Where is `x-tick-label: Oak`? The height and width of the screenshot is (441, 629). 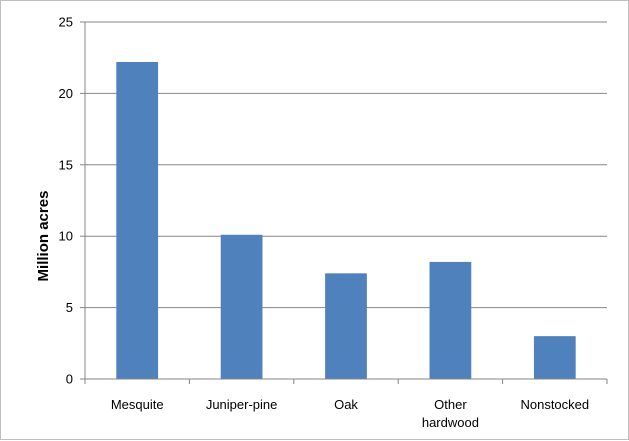 x-tick-label: Oak is located at coordinates (346, 404).